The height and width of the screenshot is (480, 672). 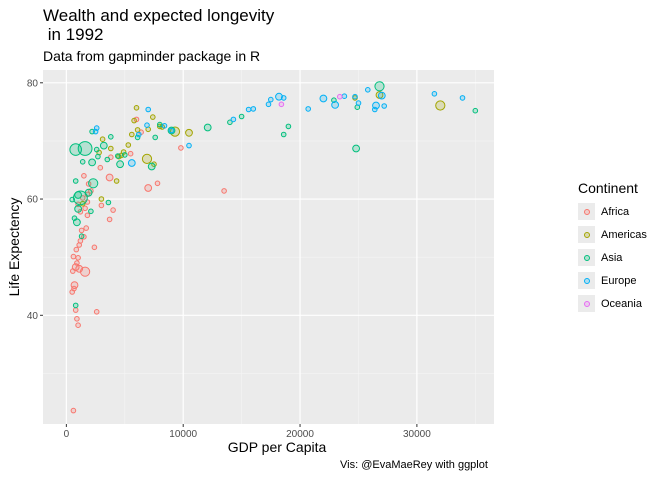 What do you see at coordinates (340, 96) in the screenshot?
I see `data-point-oceania` at bounding box center [340, 96].